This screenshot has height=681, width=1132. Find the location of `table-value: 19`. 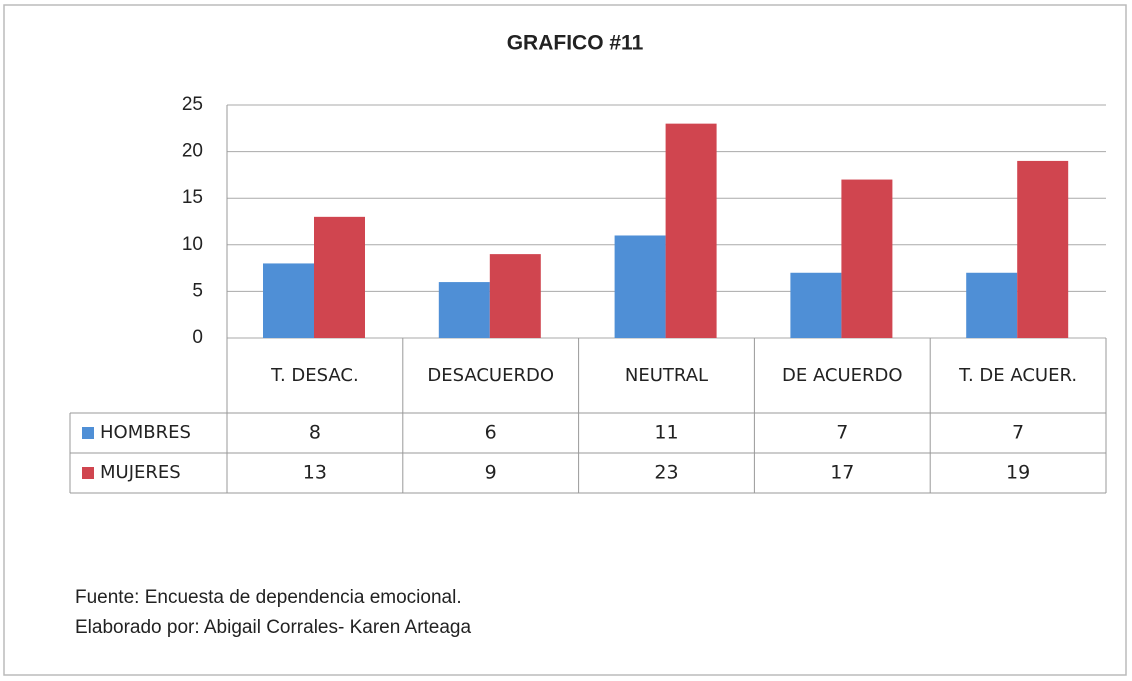

table-value: 19 is located at coordinates (1018, 473).